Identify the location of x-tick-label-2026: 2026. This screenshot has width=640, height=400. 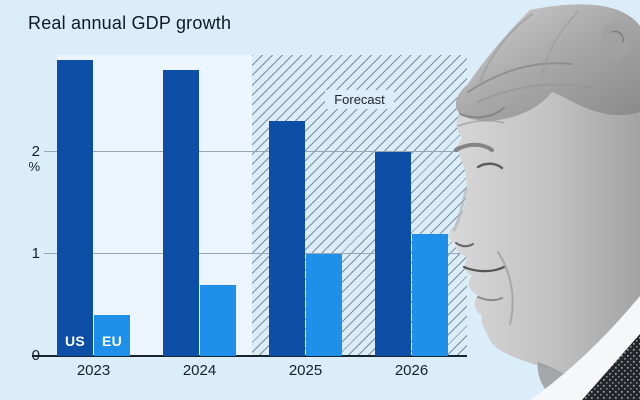
(411, 370).